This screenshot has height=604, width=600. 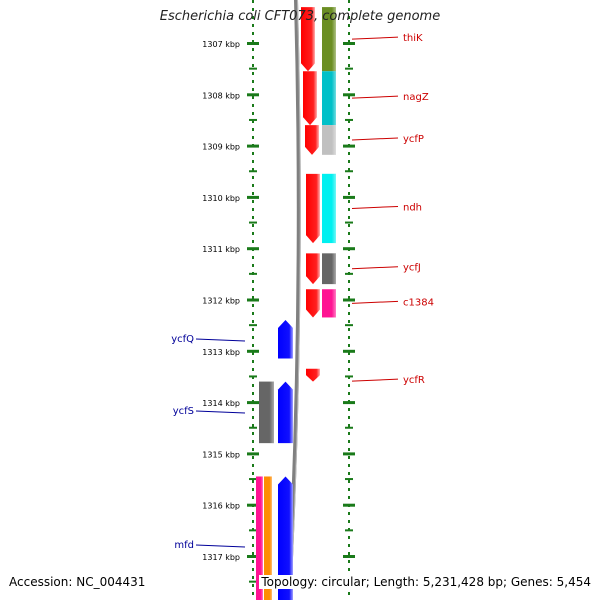 What do you see at coordinates (375, 139) in the screenshot?
I see `gene-ycfp-leader` at bounding box center [375, 139].